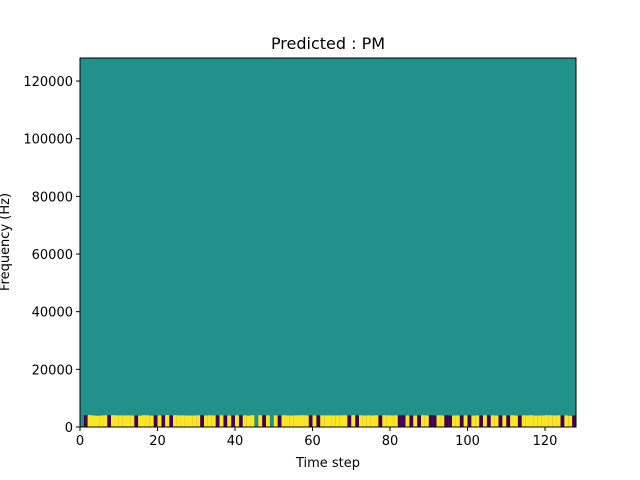 Image resolution: width=640 pixels, height=480 pixels. I want to click on x-tick-label: 100, so click(467, 441).